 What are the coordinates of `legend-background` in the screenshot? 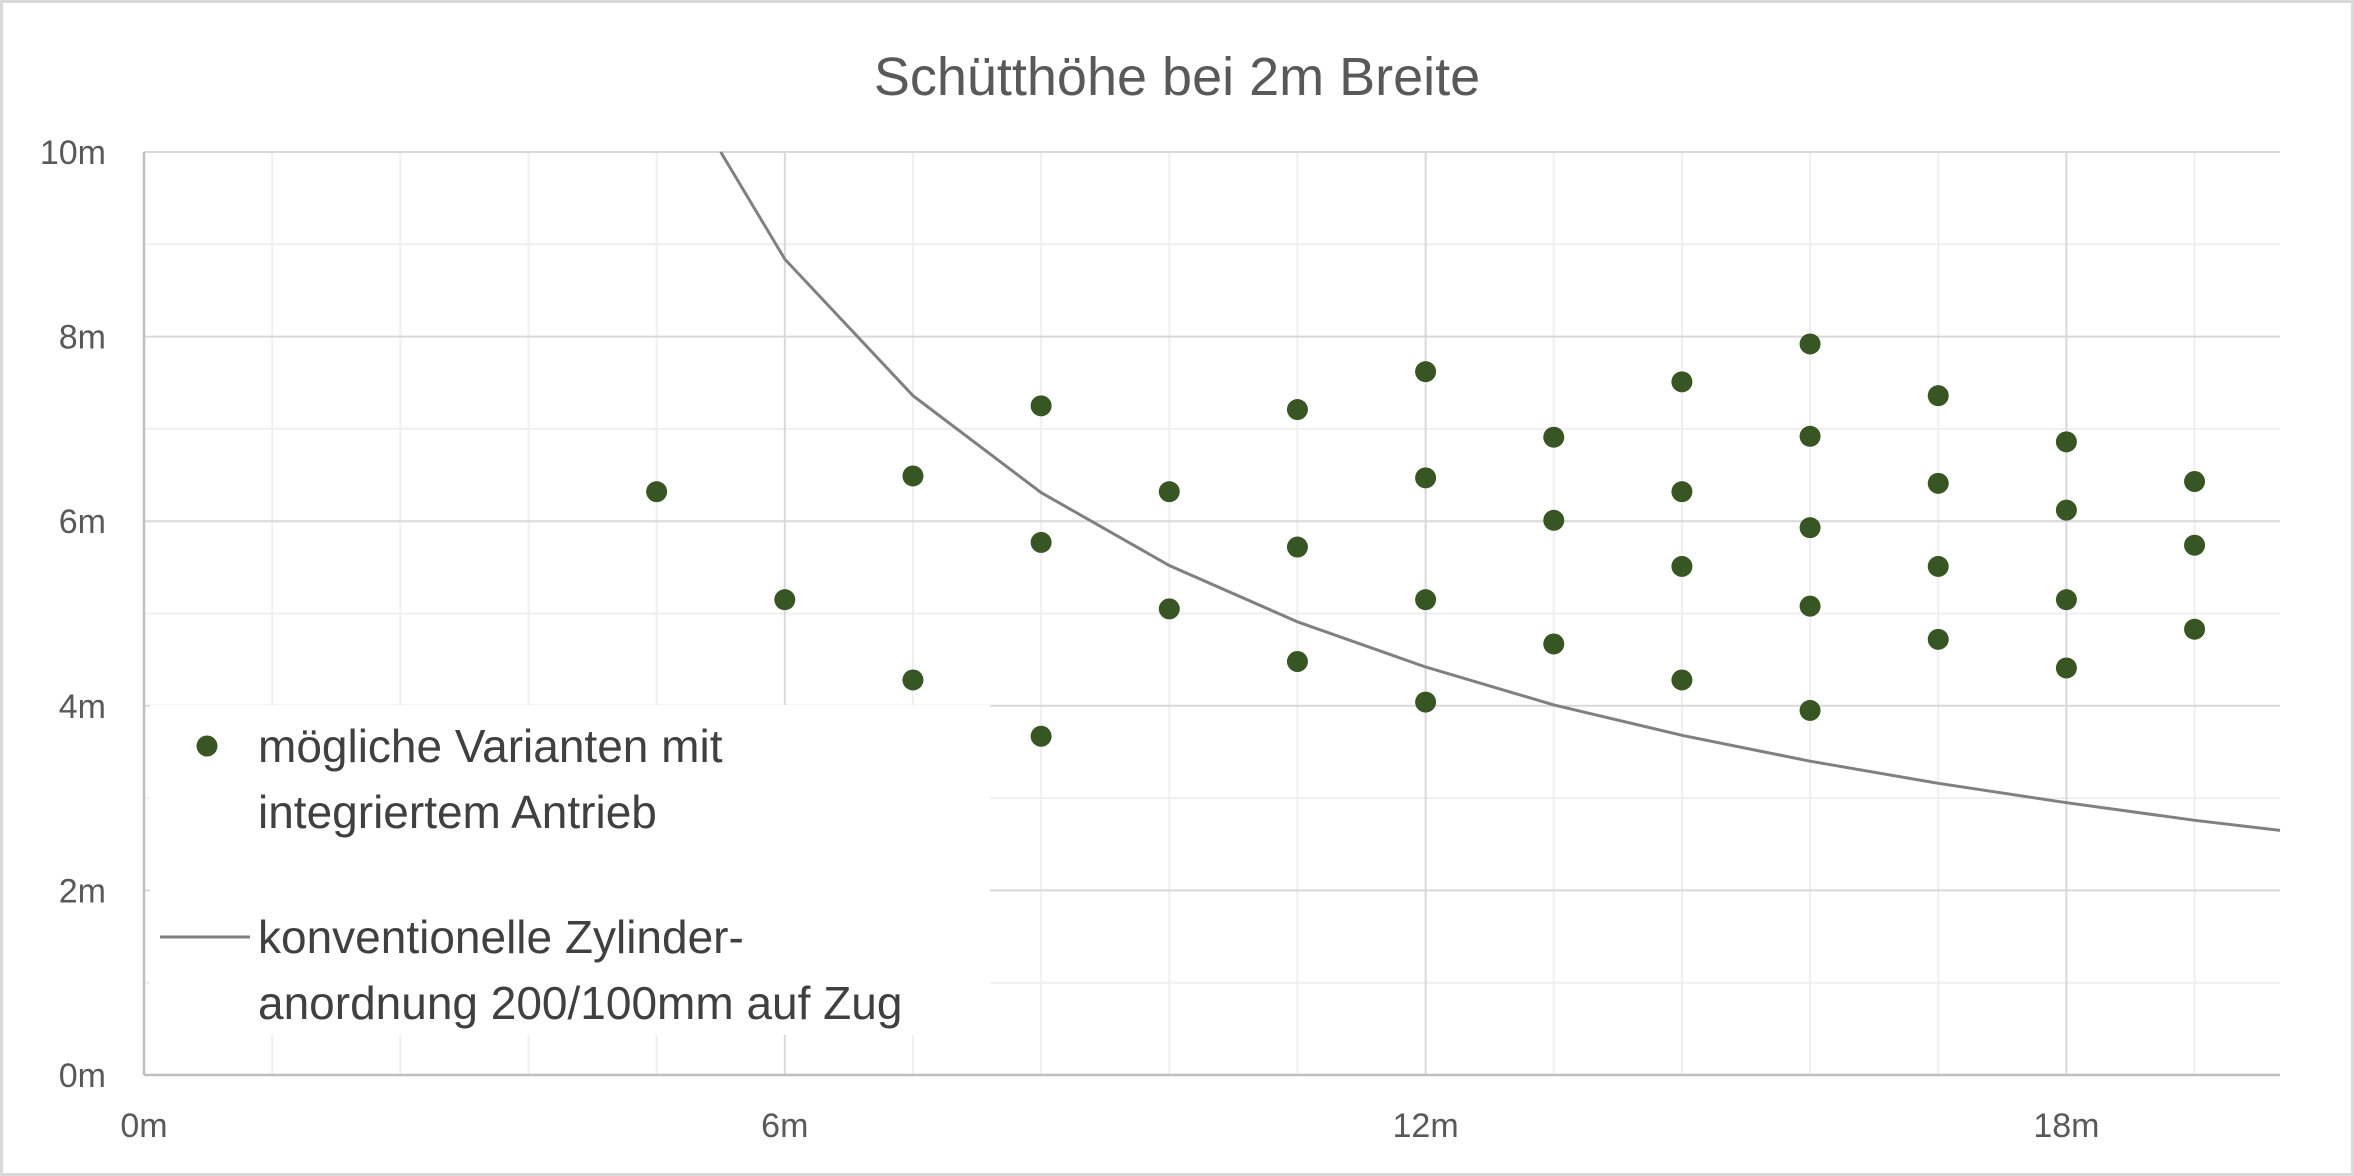 It's located at (570, 870).